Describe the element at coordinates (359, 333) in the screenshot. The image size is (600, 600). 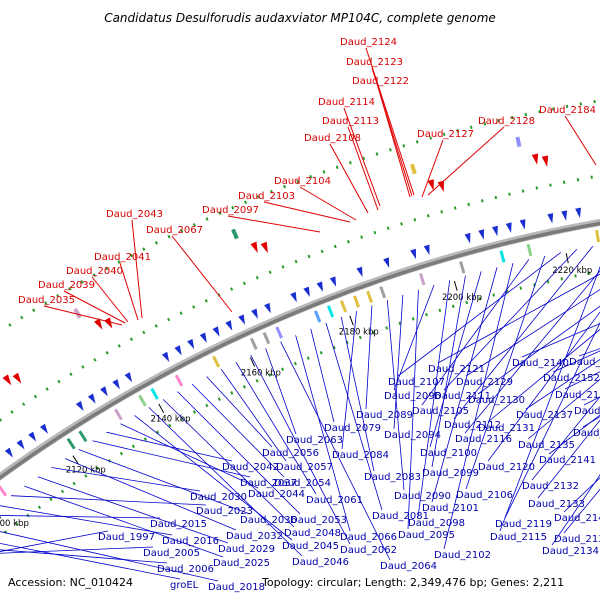
I see `kbp-tick-label: 2180 kbp` at that location.